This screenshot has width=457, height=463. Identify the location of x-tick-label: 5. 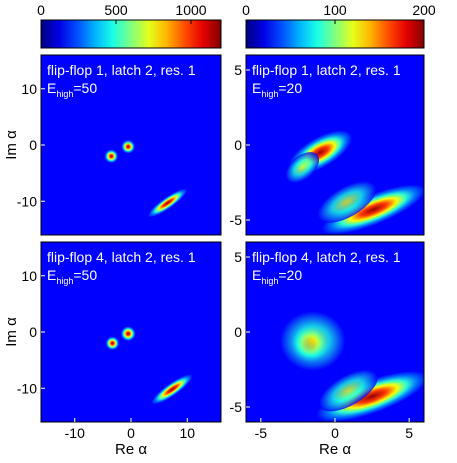
(409, 433).